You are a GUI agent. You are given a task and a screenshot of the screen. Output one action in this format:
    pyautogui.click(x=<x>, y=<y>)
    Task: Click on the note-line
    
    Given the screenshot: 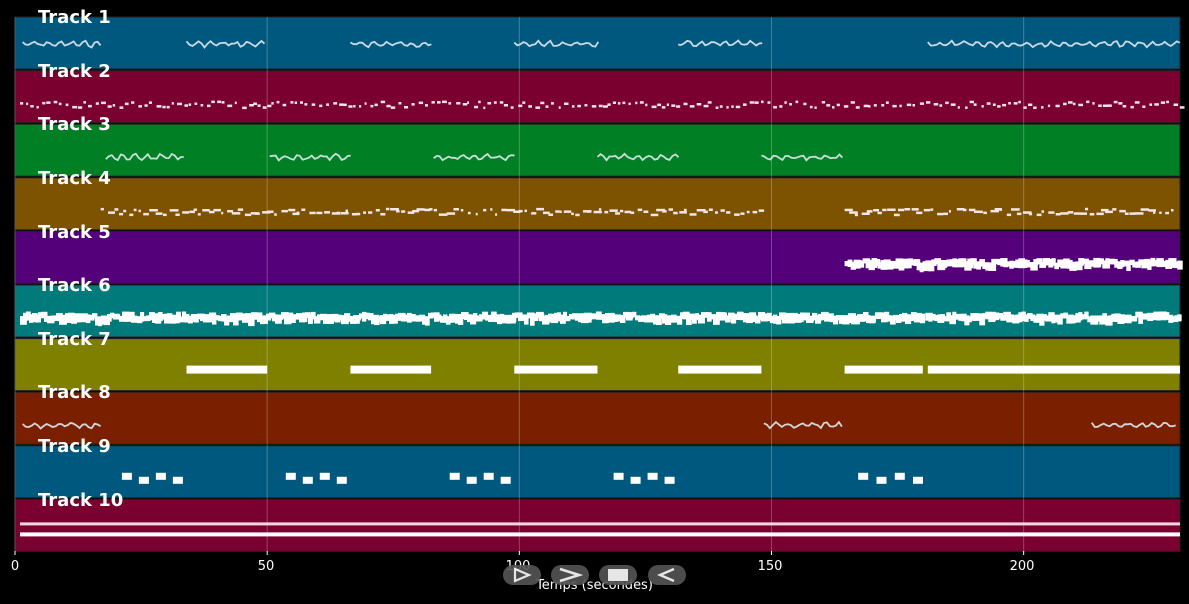 What is the action you would take?
    pyautogui.click(x=600, y=534)
    